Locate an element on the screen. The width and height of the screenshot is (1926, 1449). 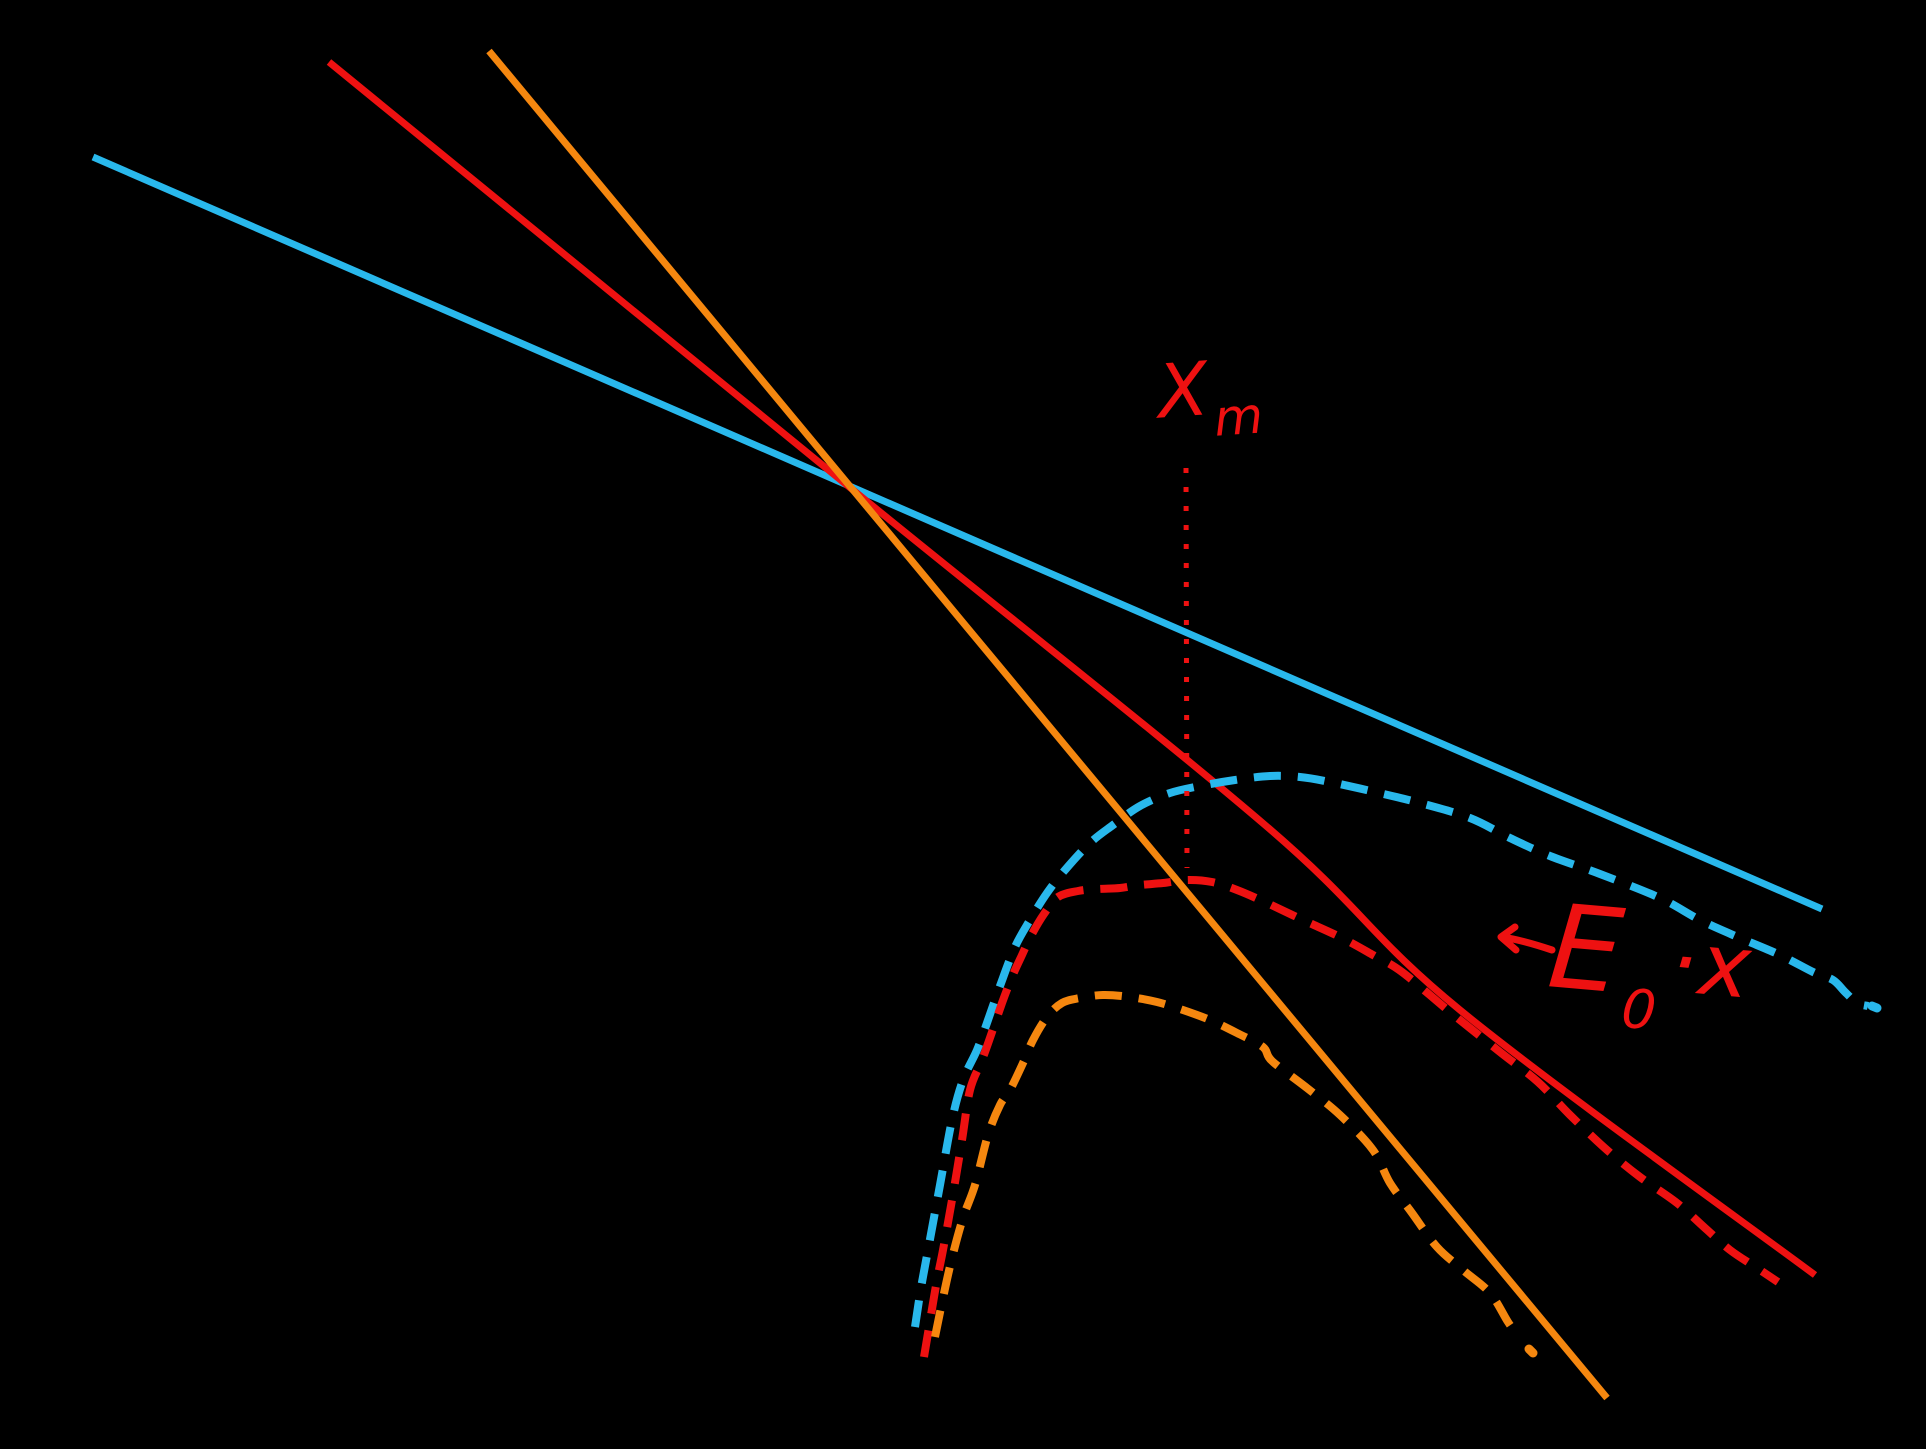
e0x-label-suffix: ·x is located at coordinates (1711, 965).